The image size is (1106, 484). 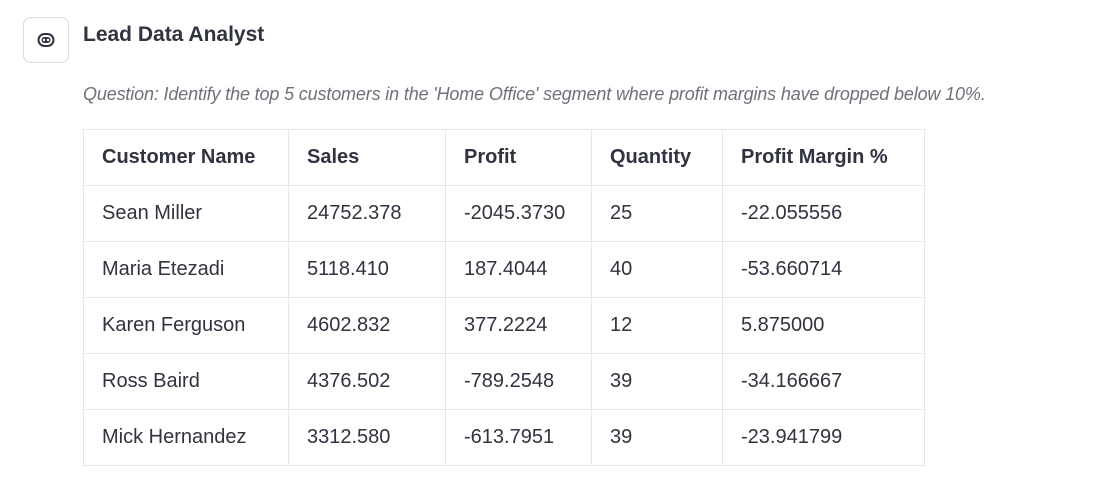 I want to click on cell-customer-name: Karen Ferguson, so click(x=186, y=325).